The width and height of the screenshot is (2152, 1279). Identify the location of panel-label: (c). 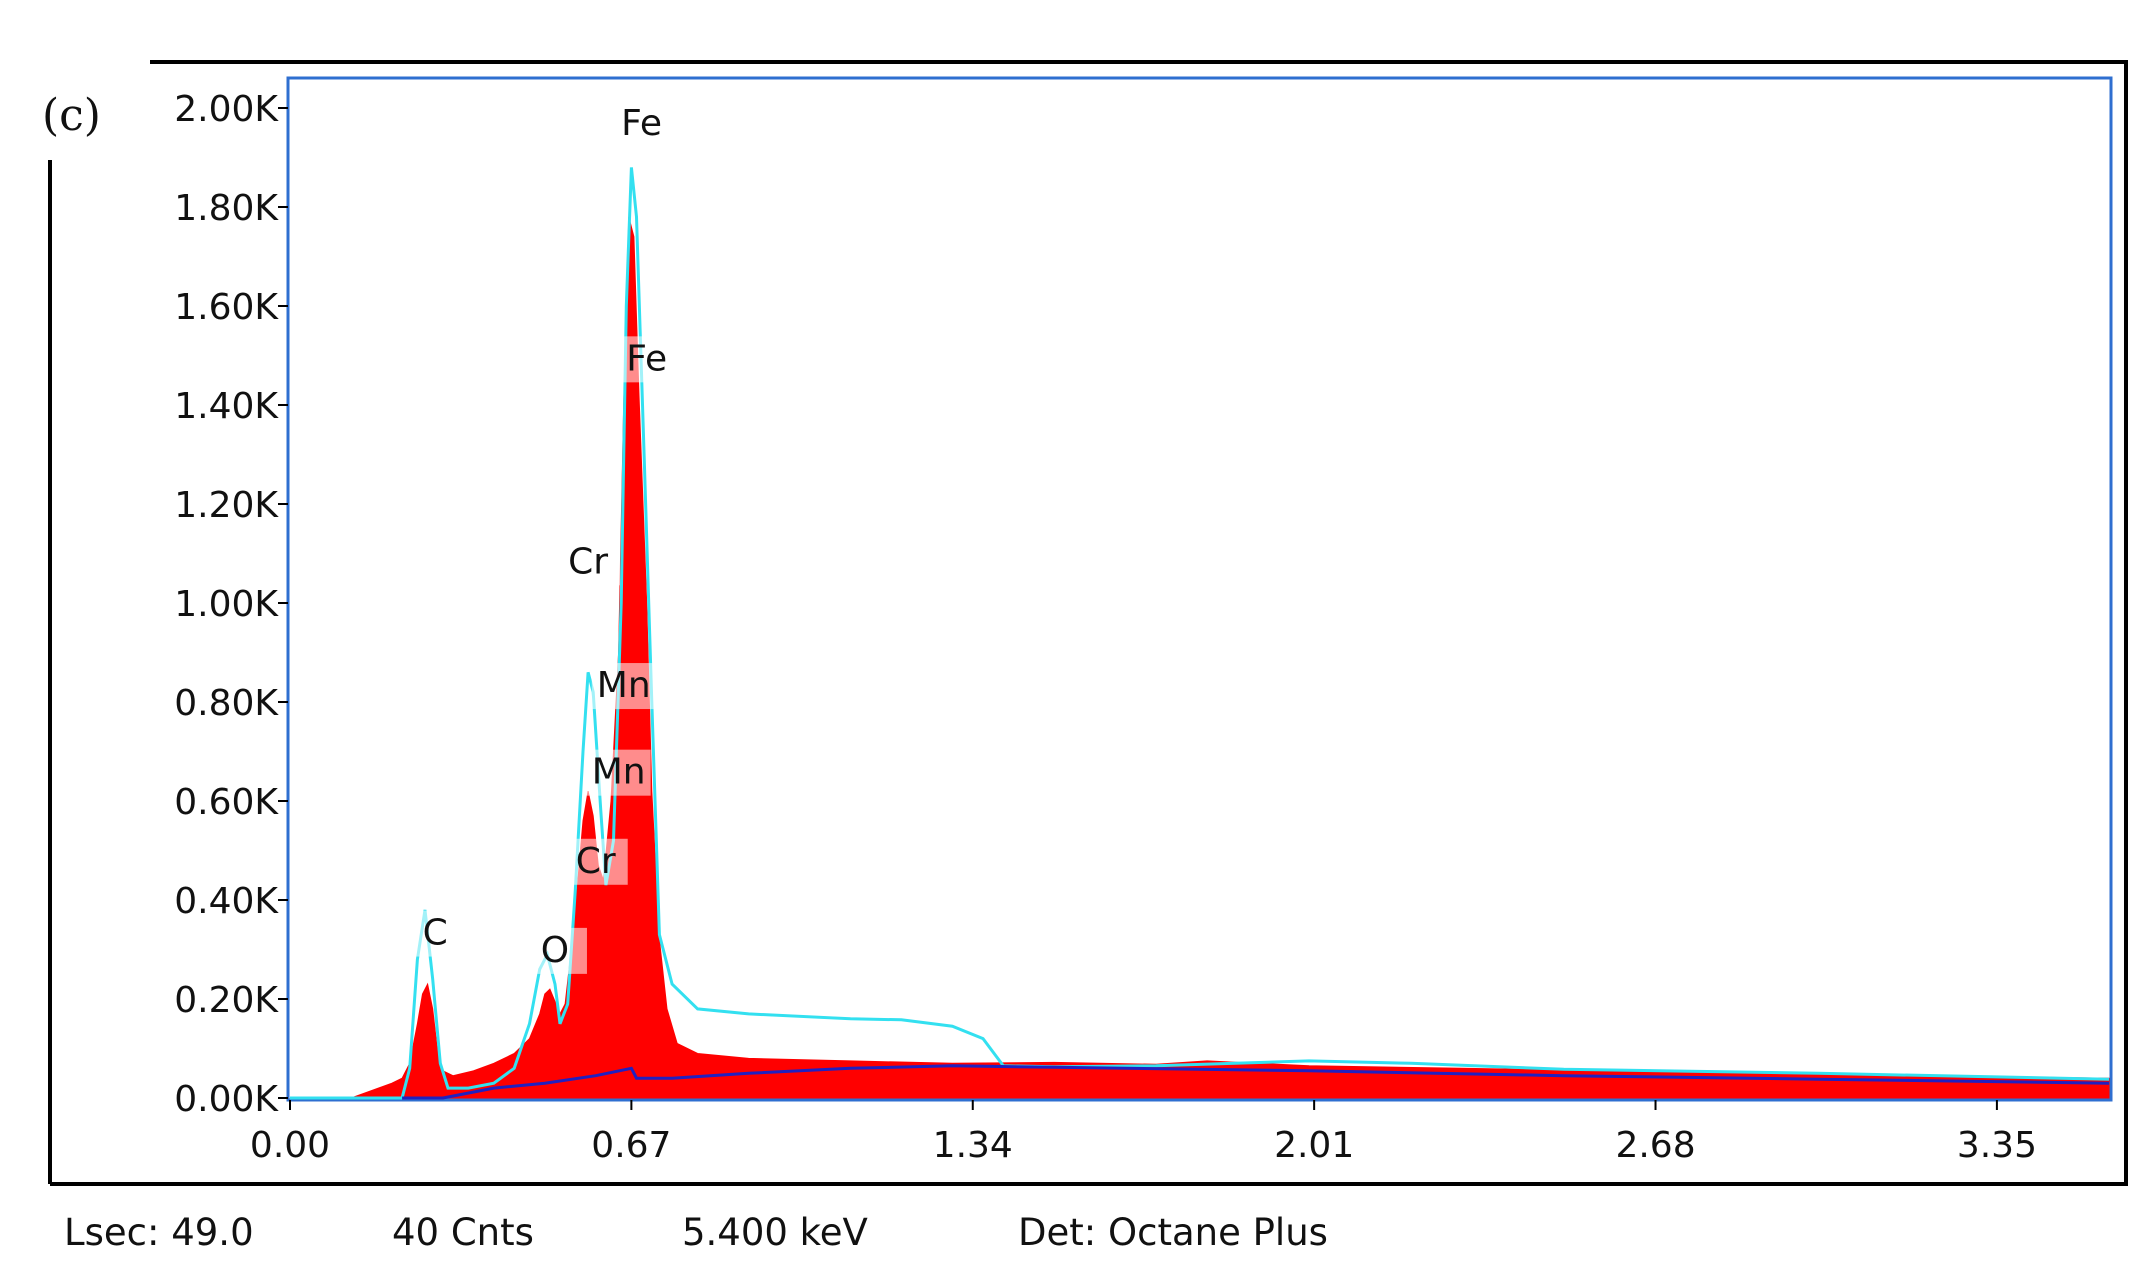
(71, 115).